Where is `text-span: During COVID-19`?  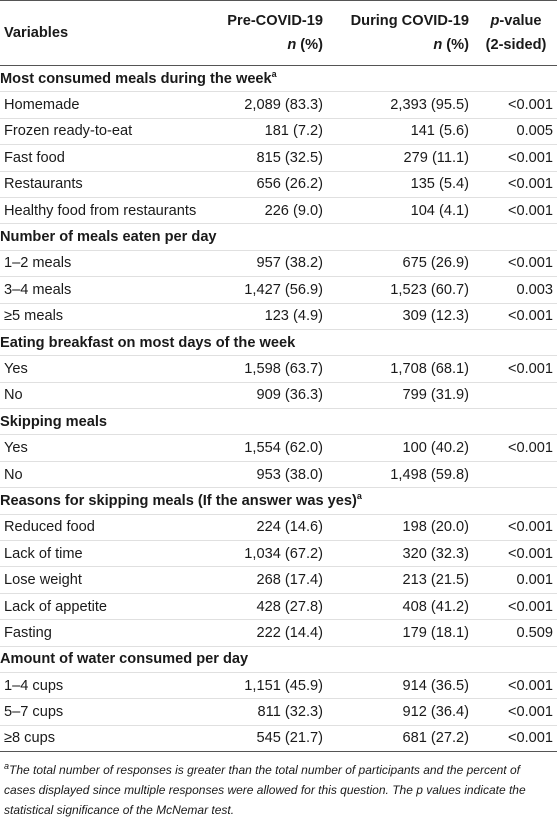
text-span: During COVID-19 is located at coordinates (409, 21).